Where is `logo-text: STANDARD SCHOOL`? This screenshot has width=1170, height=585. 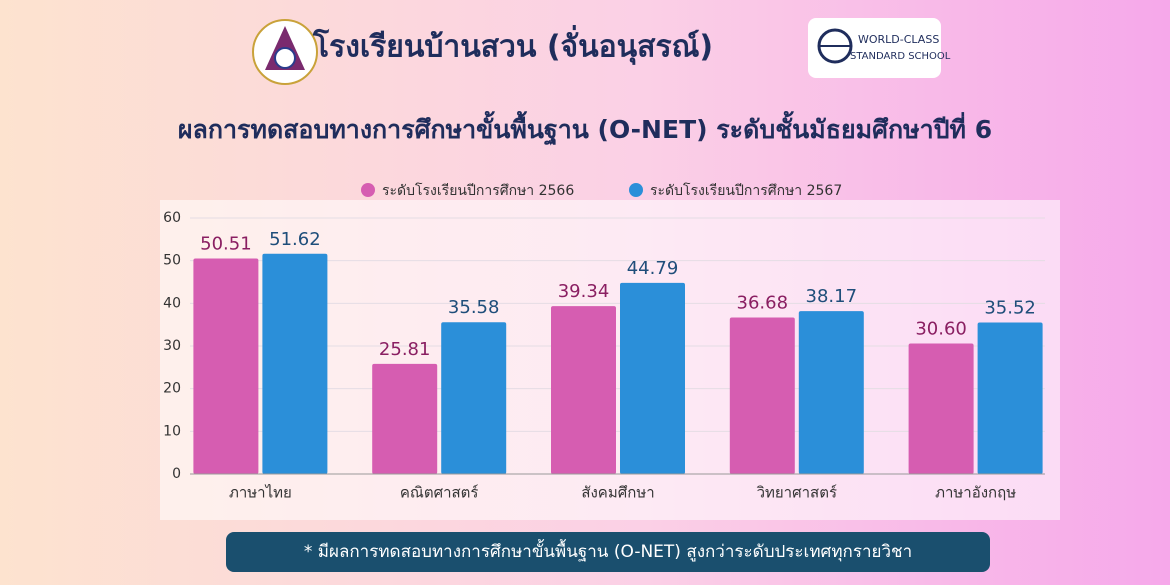
logo-text: STANDARD SCHOOL is located at coordinates (900, 56).